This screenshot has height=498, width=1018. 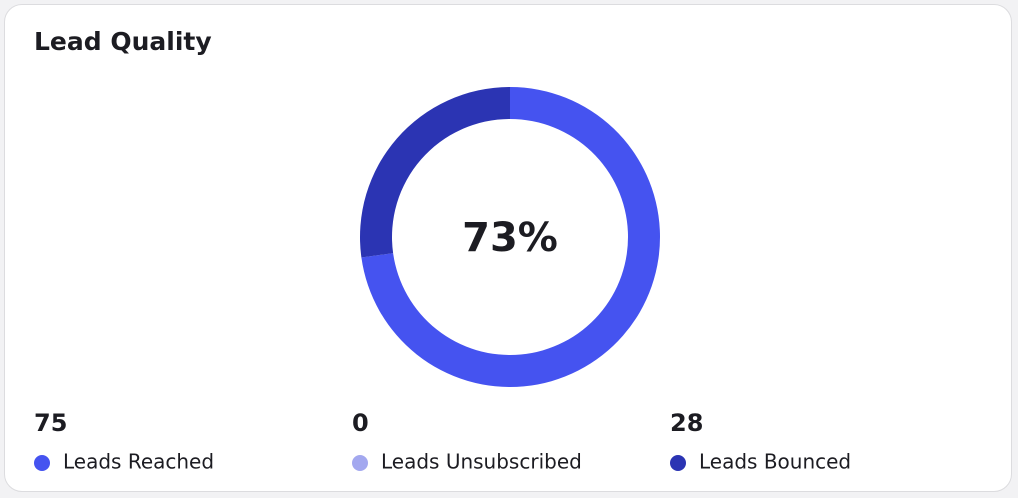 What do you see at coordinates (510, 238) in the screenshot?
I see `center-label: 73%` at bounding box center [510, 238].